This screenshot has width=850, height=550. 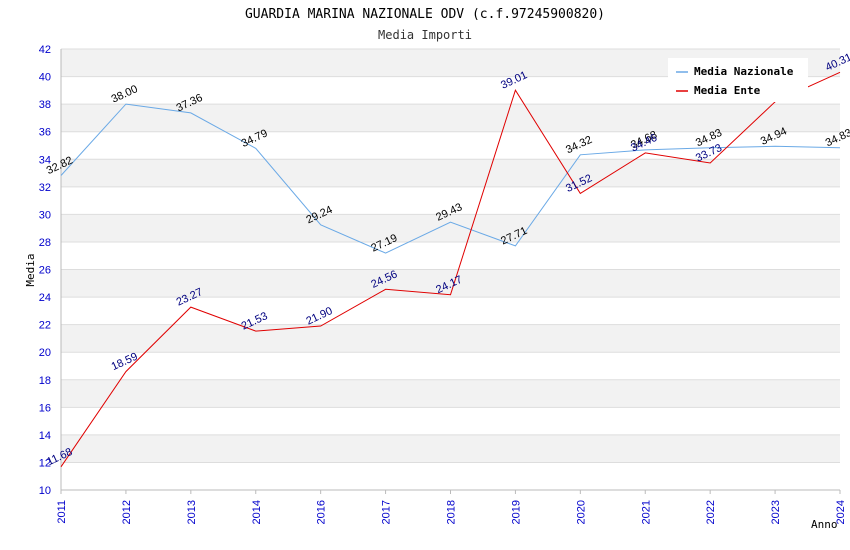 What do you see at coordinates (192, 512) in the screenshot?
I see `x-tick-label: 2013` at bounding box center [192, 512].